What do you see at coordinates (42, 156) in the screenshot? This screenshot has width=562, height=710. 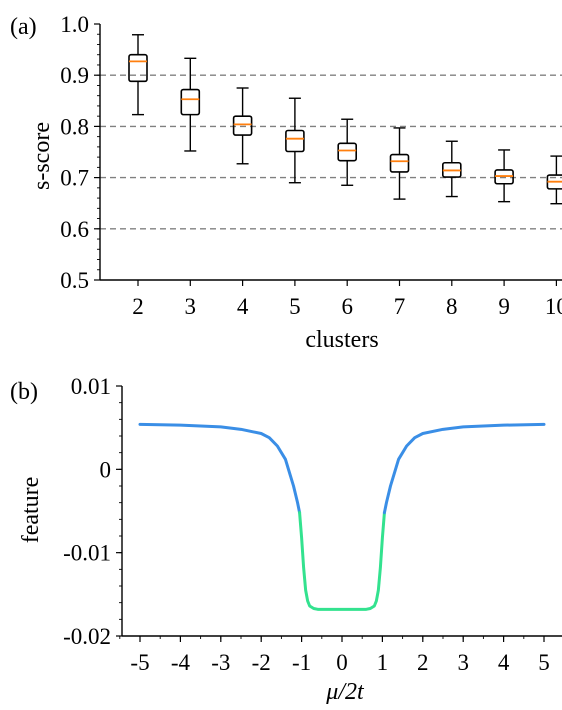 I see `panel-a-y-axis-title: s-score` at bounding box center [42, 156].